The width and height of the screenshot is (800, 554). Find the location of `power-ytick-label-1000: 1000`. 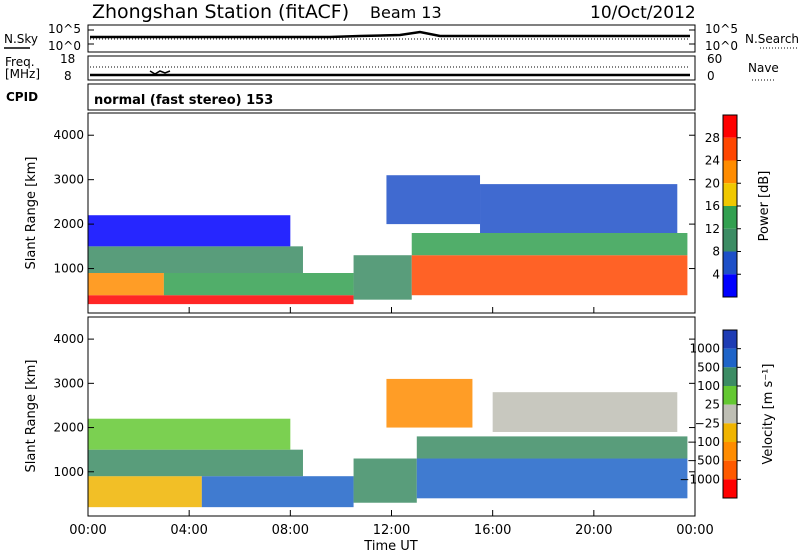

power-ytick-label-1000: 1000 is located at coordinates (68, 269).